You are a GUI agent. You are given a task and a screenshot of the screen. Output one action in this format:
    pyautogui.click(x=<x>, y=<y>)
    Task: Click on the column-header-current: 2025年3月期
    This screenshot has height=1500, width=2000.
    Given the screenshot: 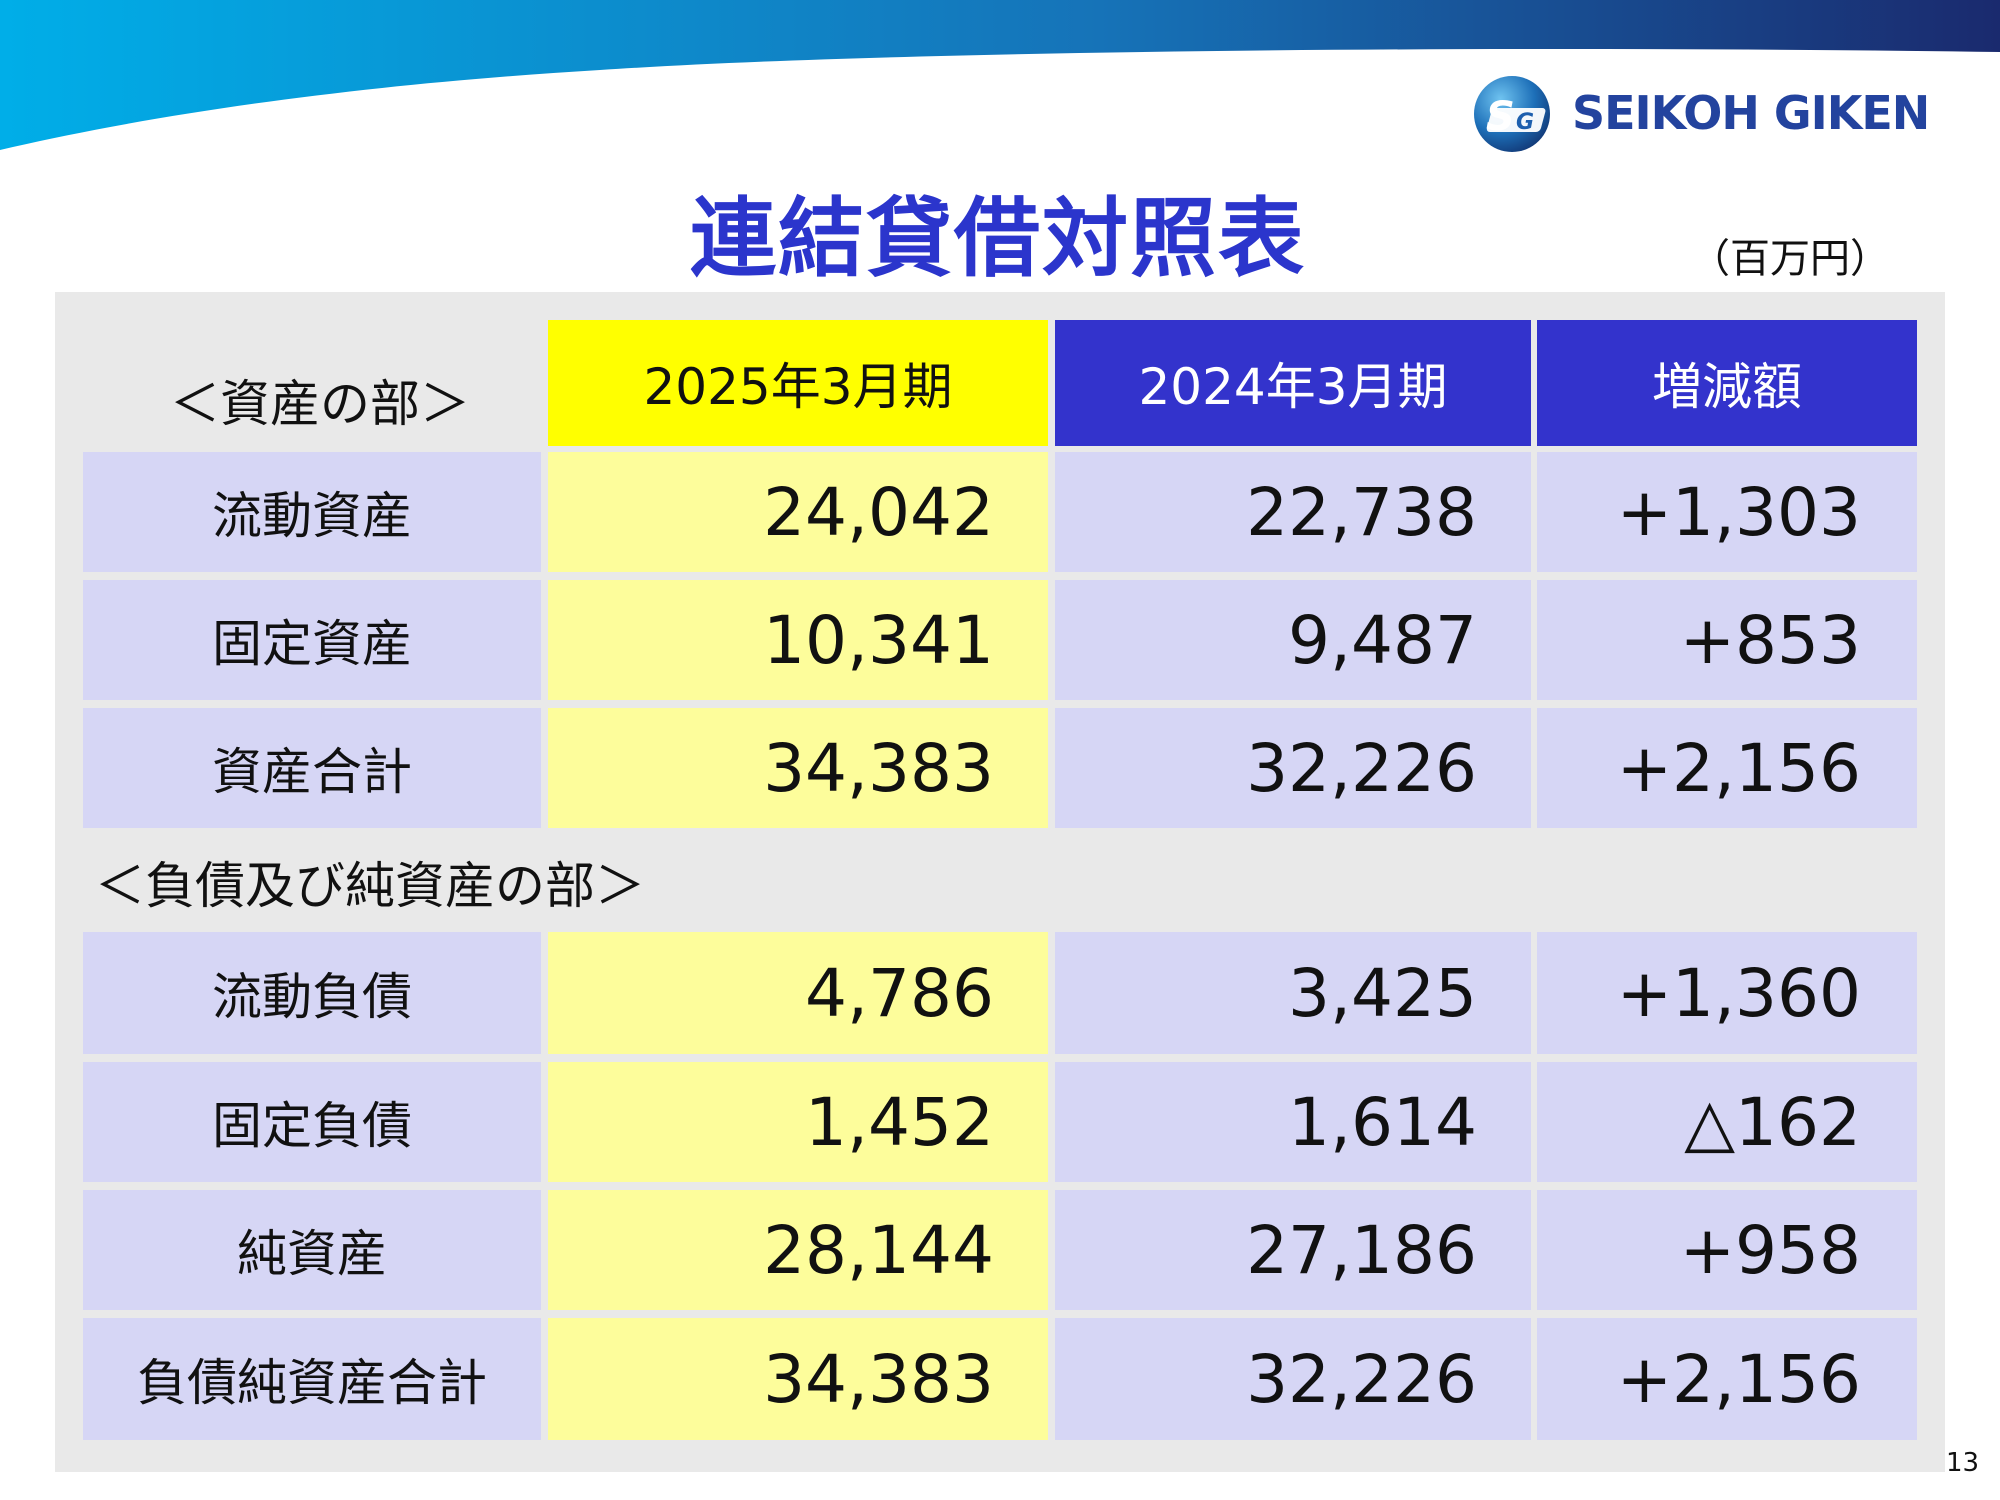 What is the action you would take?
    pyautogui.click(x=798, y=383)
    